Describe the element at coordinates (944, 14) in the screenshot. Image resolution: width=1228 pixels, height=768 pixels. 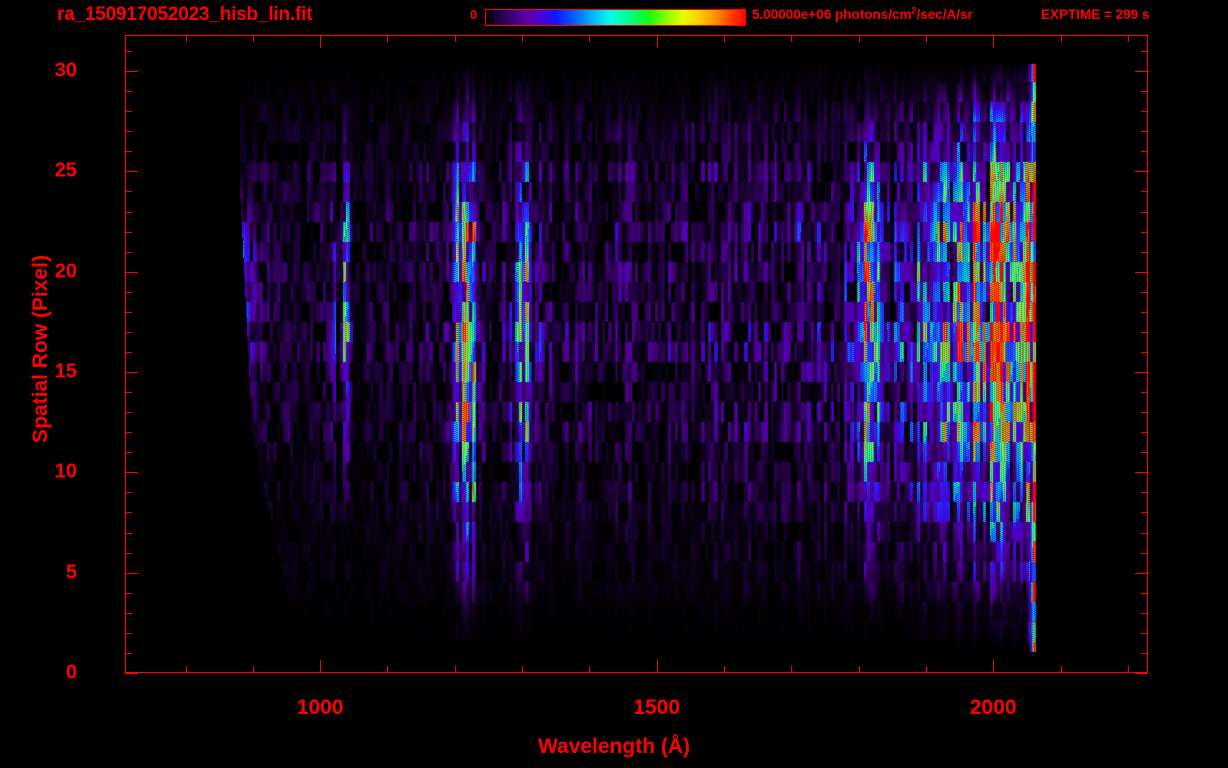
I see `colorbar-max-suffix: /sec/A/sr` at that location.